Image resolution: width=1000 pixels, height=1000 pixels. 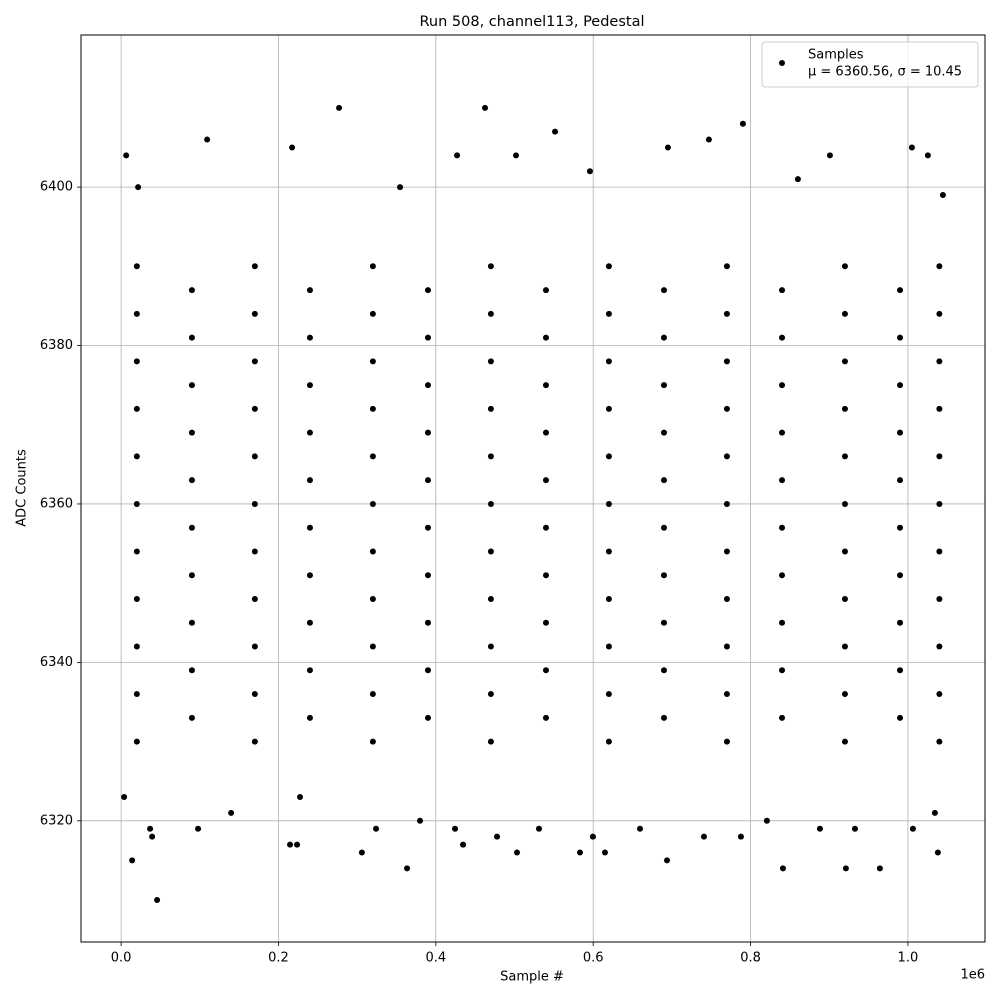 I want to click on x-tick-label: 0.8, so click(x=750, y=958).